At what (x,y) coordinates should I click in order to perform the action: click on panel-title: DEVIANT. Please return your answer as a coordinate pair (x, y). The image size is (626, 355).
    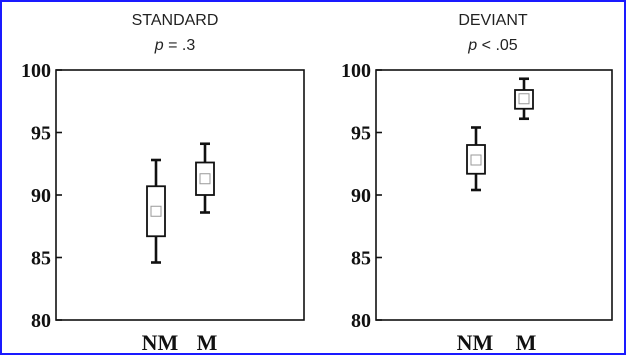
    Looking at the image, I should click on (493, 20).